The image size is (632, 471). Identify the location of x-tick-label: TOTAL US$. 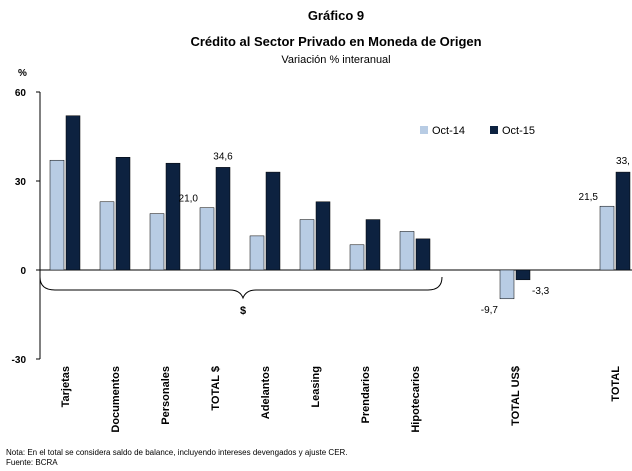
(516, 396).